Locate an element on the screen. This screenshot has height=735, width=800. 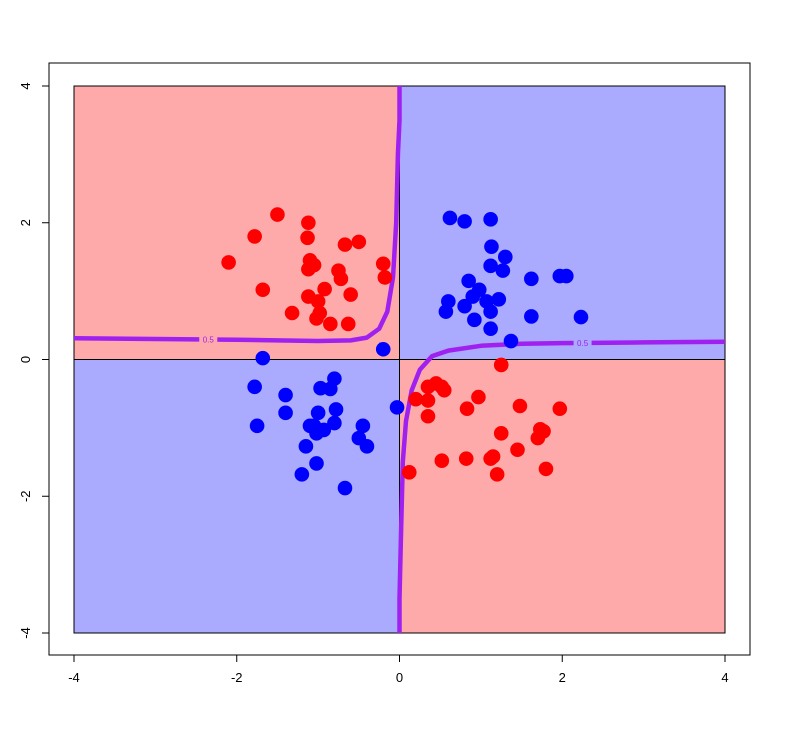
contour-label-1: 0.5 is located at coordinates (583, 343).